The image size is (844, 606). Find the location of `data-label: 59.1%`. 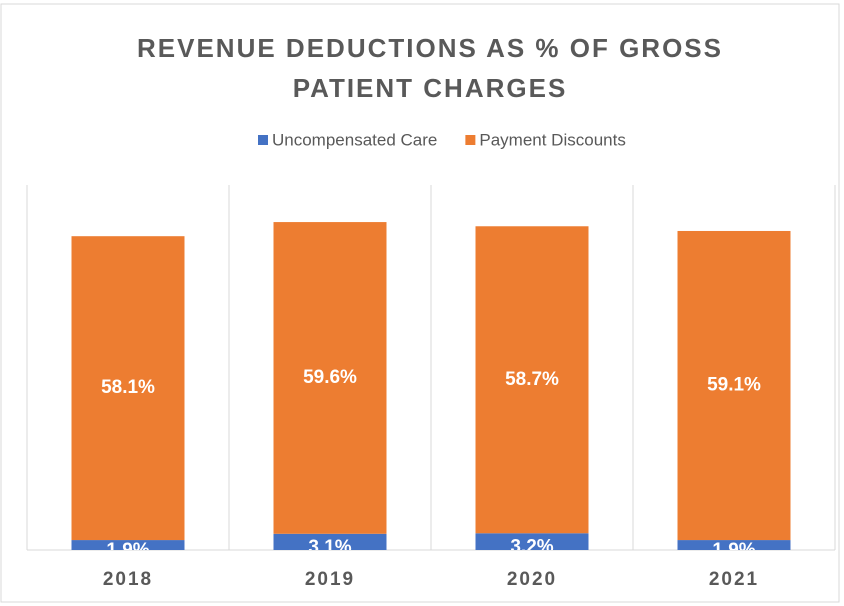

data-label: 59.1% is located at coordinates (734, 385).